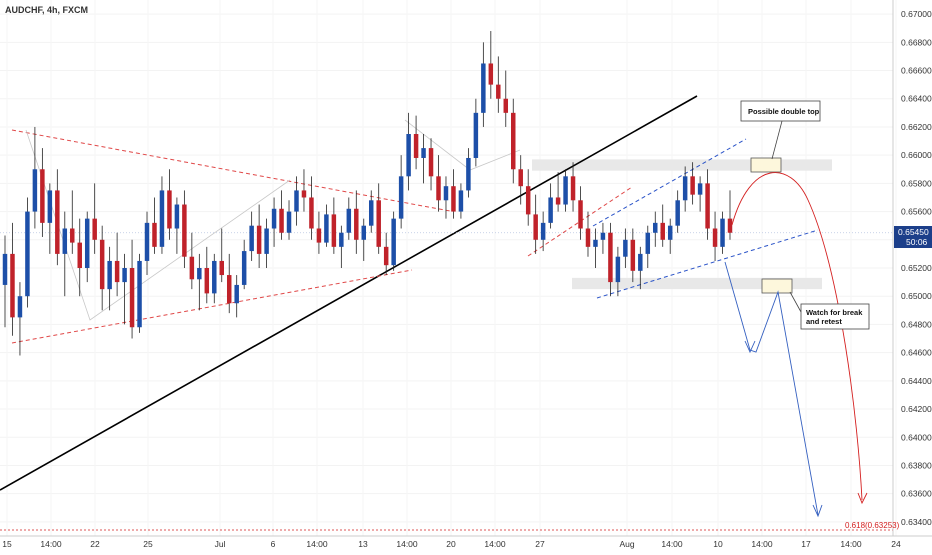 The width and height of the screenshot is (932, 555). What do you see at coordinates (766, 165) in the screenshot?
I see `double-top-box` at bounding box center [766, 165].